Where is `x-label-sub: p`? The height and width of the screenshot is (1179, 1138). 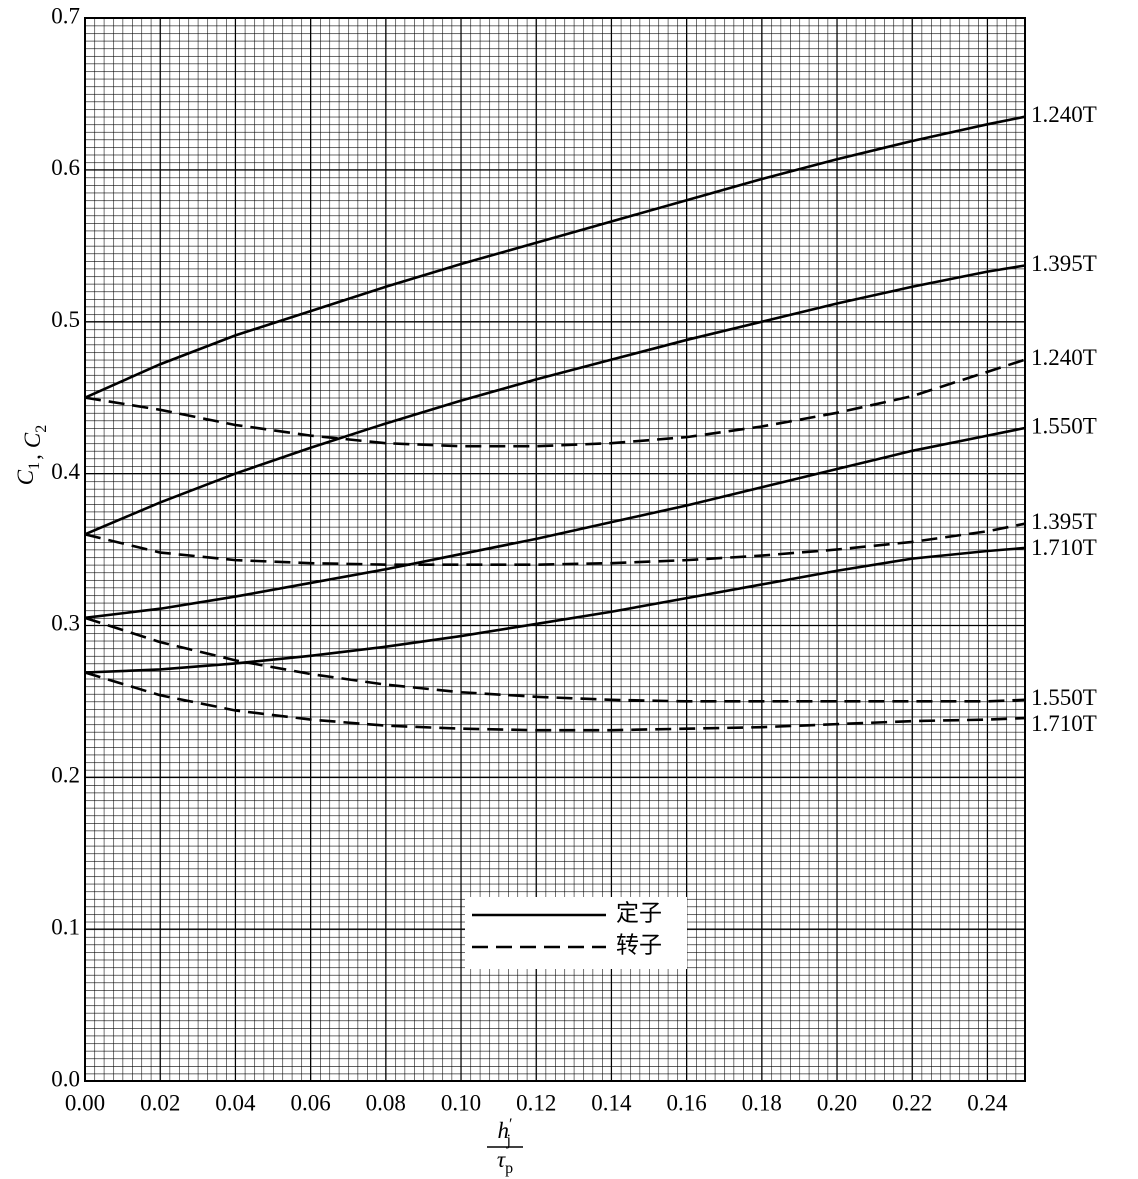 x-label-sub: p is located at coordinates (509, 1168).